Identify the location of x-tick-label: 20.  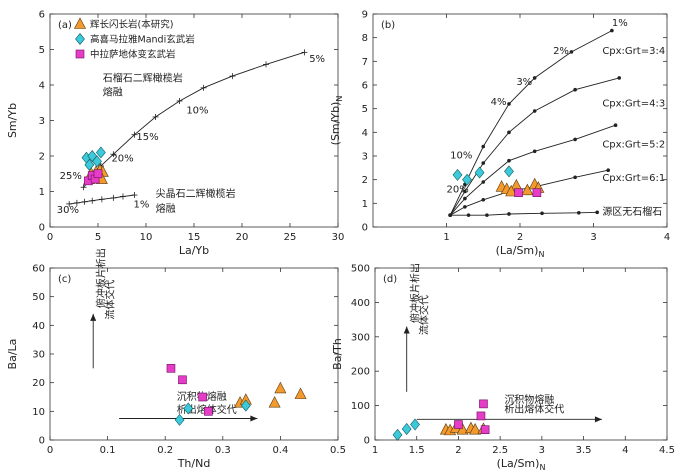
(242, 237).